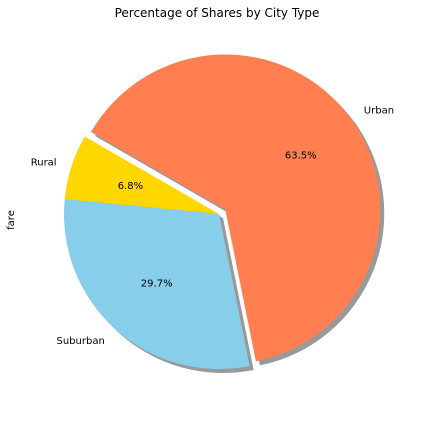  I want to click on slice-label-suburban: Suburban, so click(81, 341).